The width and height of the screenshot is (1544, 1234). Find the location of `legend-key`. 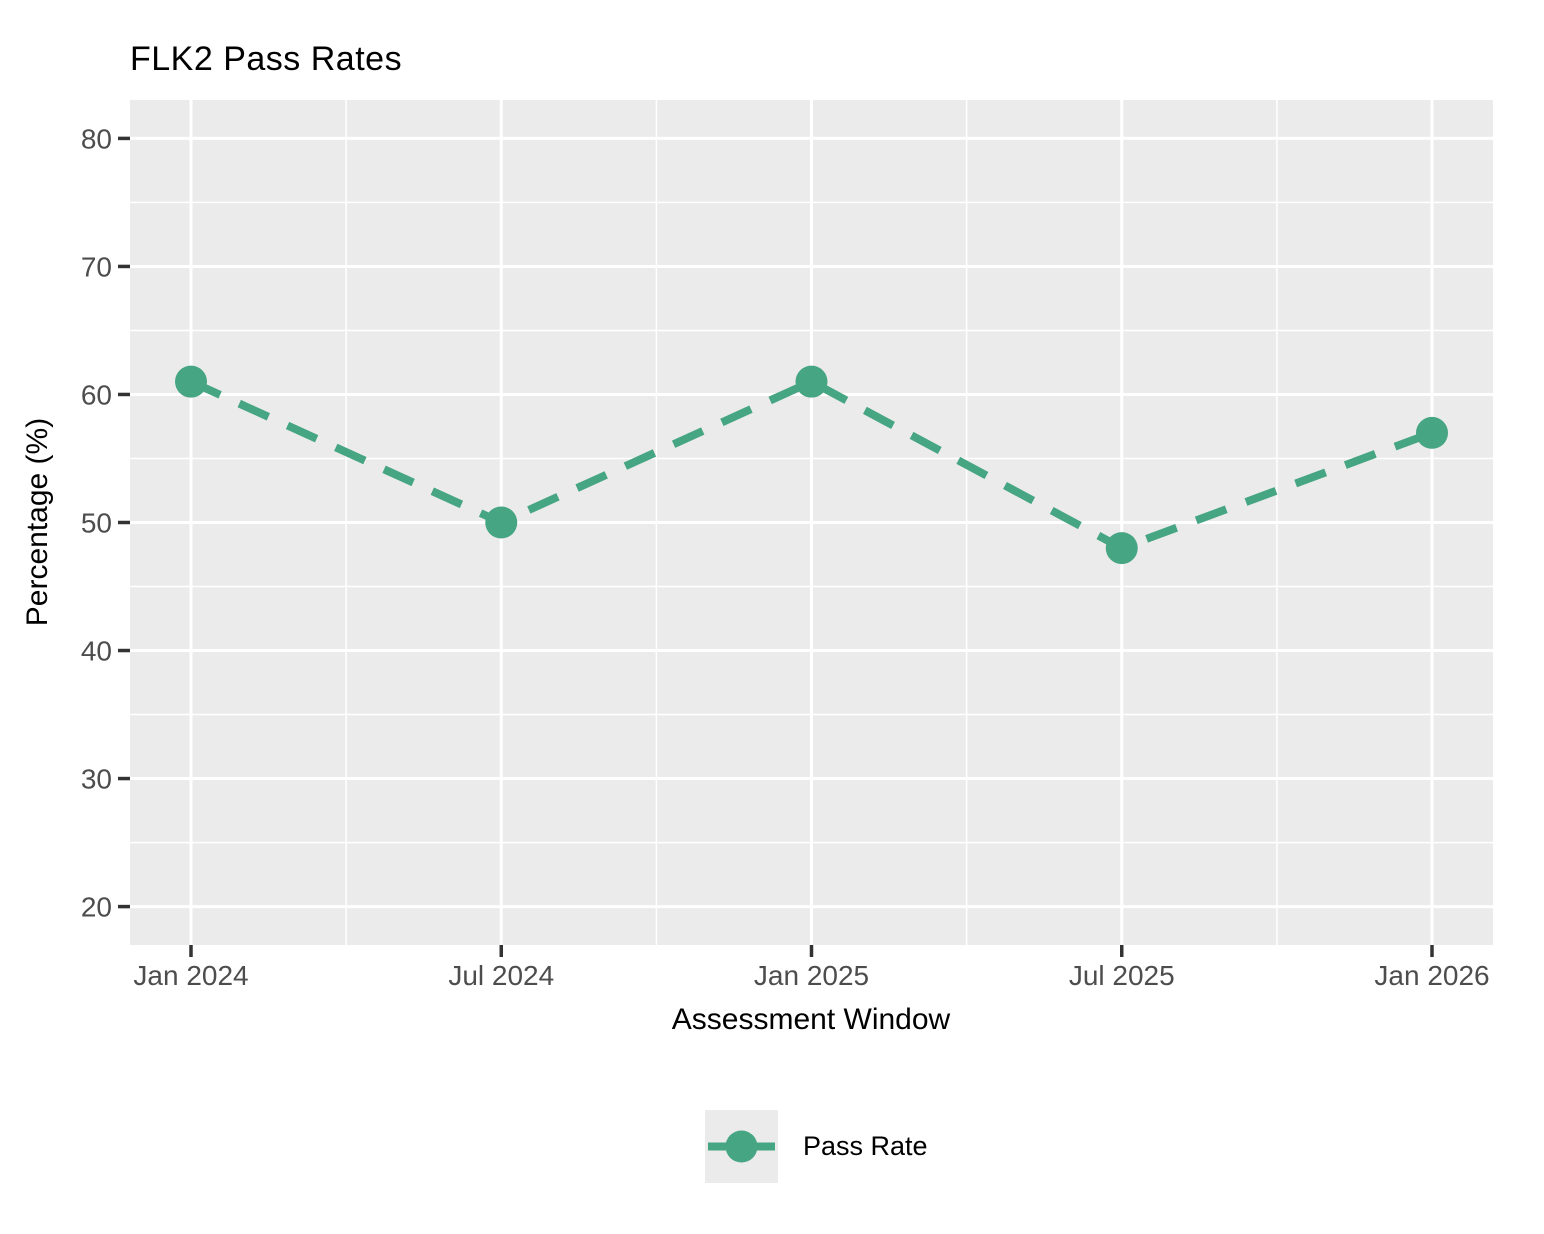

legend-key is located at coordinates (741, 1146).